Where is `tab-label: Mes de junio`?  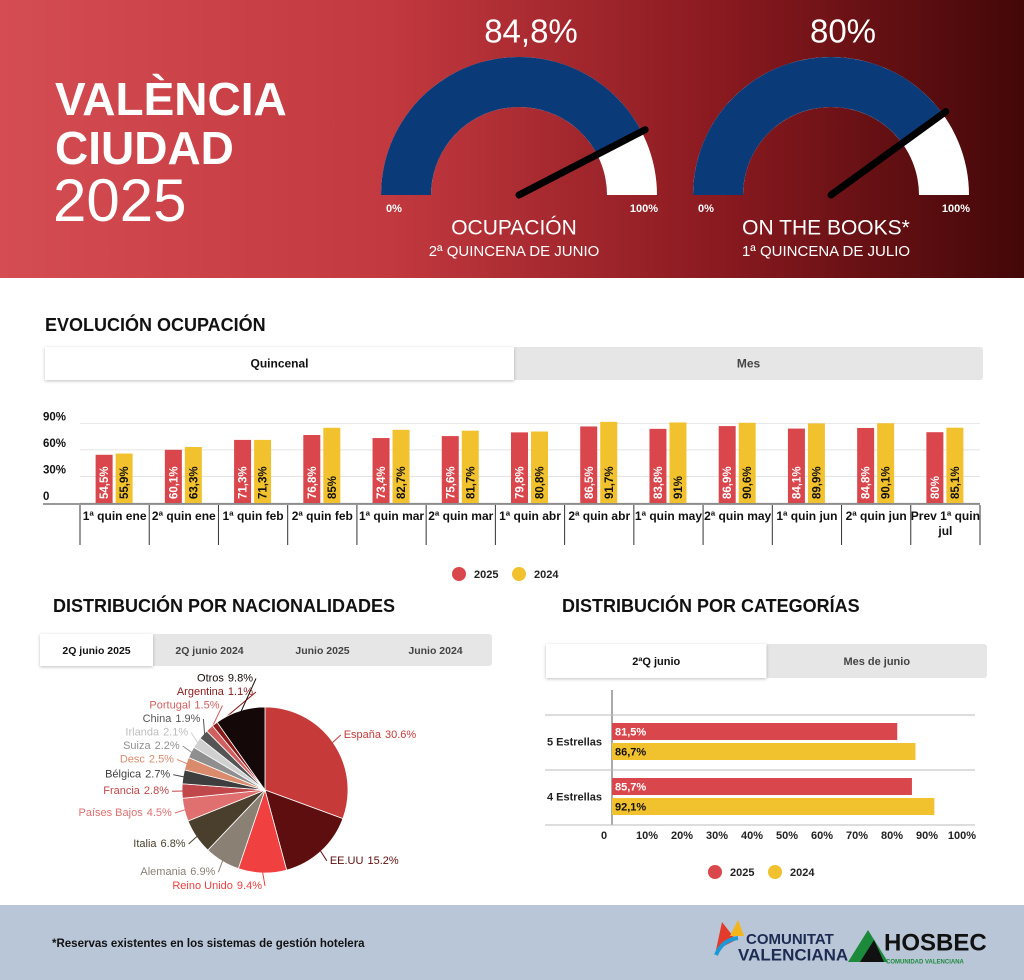
tab-label: Mes de junio is located at coordinates (876, 662).